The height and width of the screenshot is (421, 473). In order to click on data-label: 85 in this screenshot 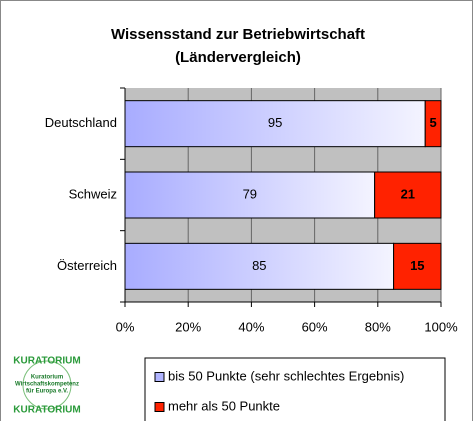, I will do `click(259, 265)`.